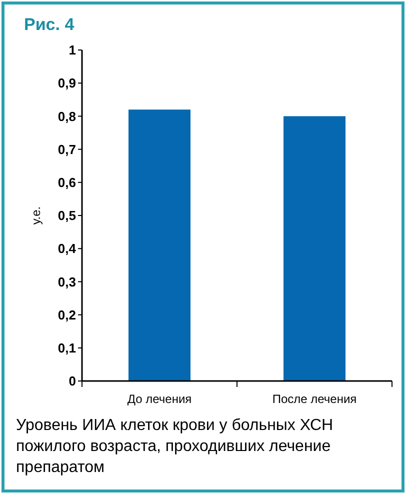  I want to click on y-tick-label: 0,9, so click(67, 83).